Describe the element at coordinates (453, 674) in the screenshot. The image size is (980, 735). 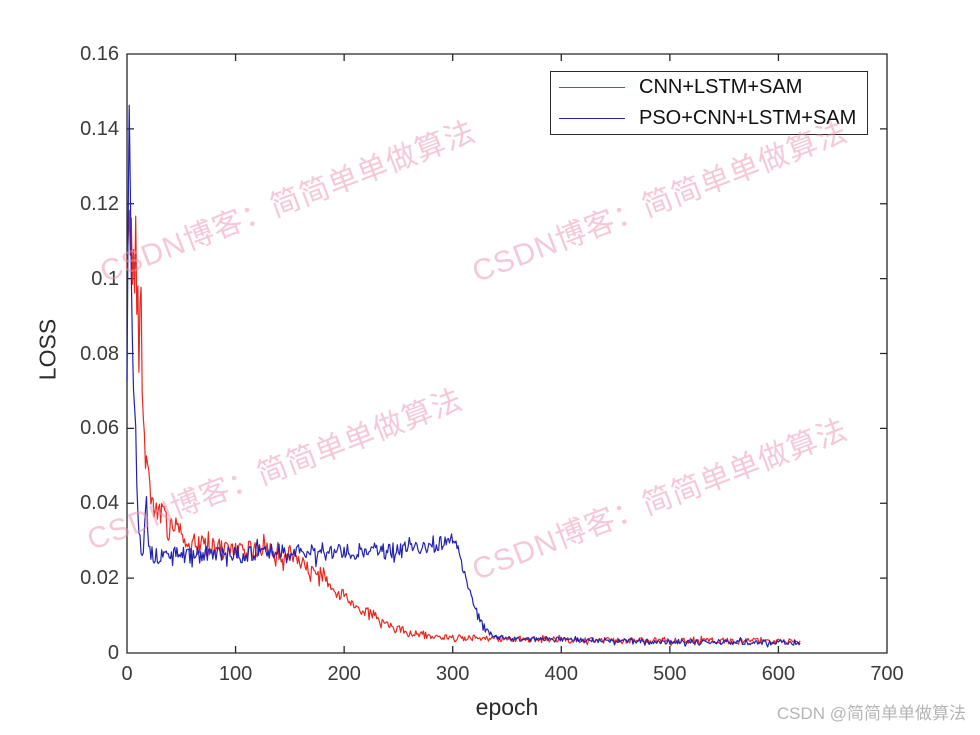
I see `x-tick-label: 300` at that location.